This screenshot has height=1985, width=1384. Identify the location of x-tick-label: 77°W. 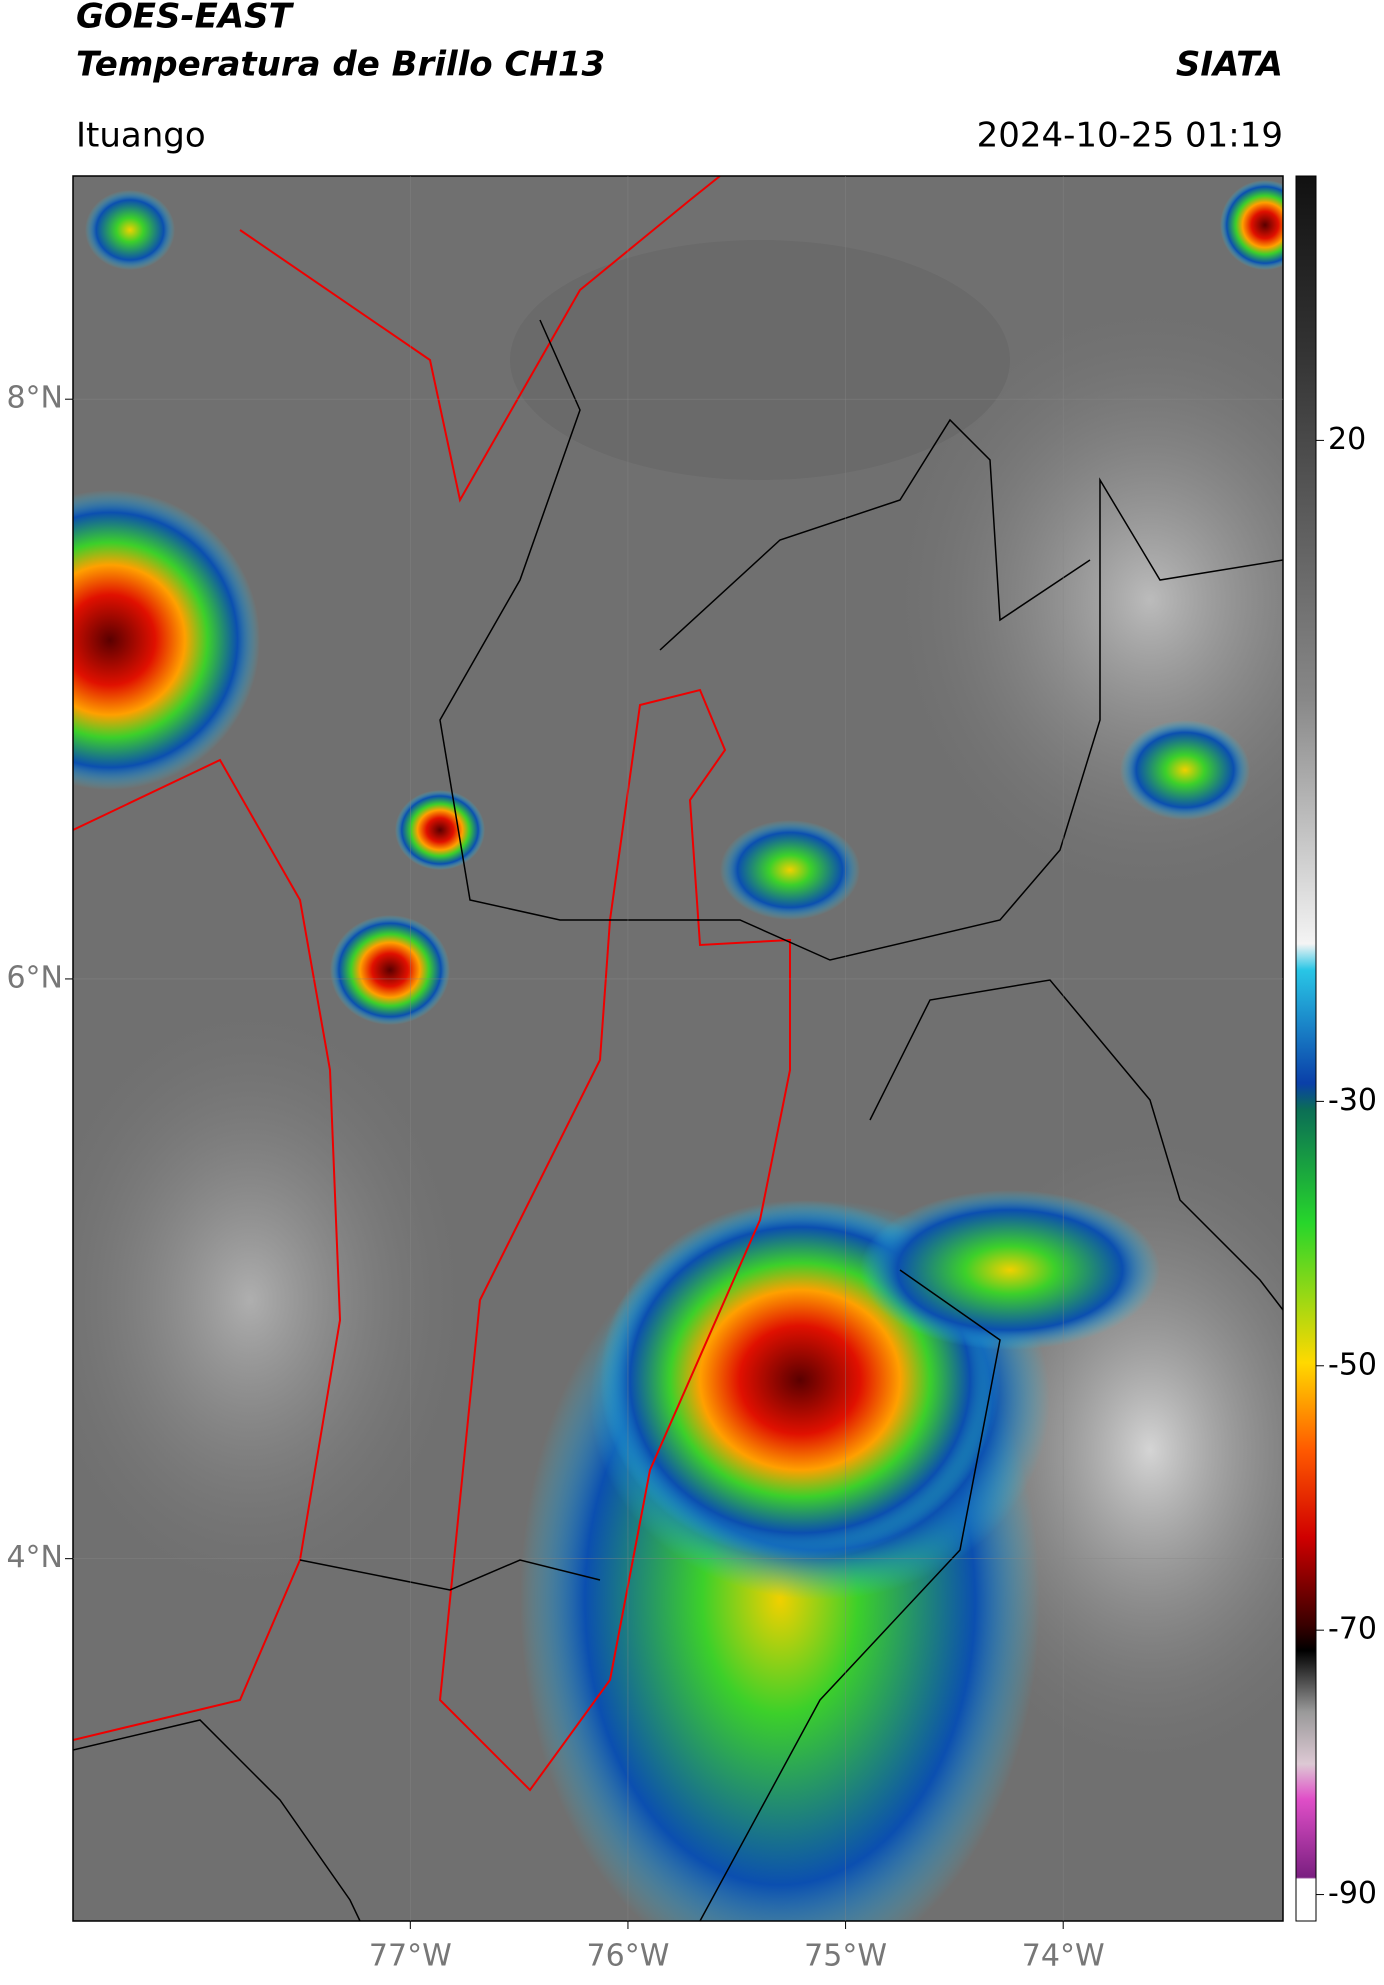
(410, 1956).